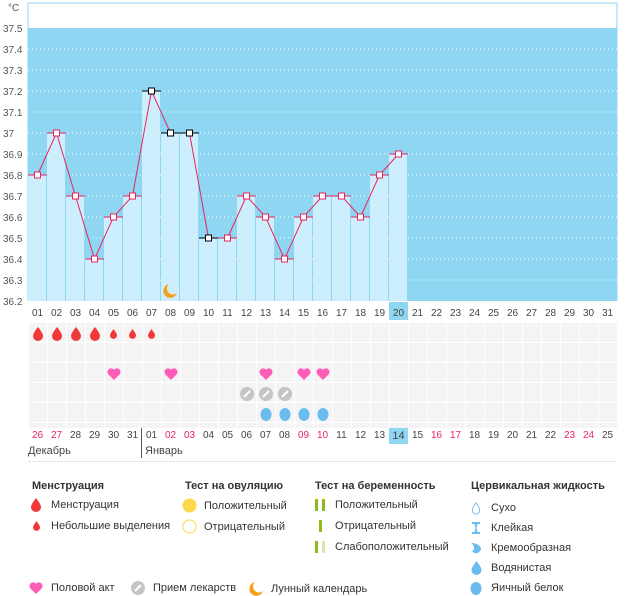  What do you see at coordinates (476, 548) in the screenshot?
I see `creamy-icon` at bounding box center [476, 548].